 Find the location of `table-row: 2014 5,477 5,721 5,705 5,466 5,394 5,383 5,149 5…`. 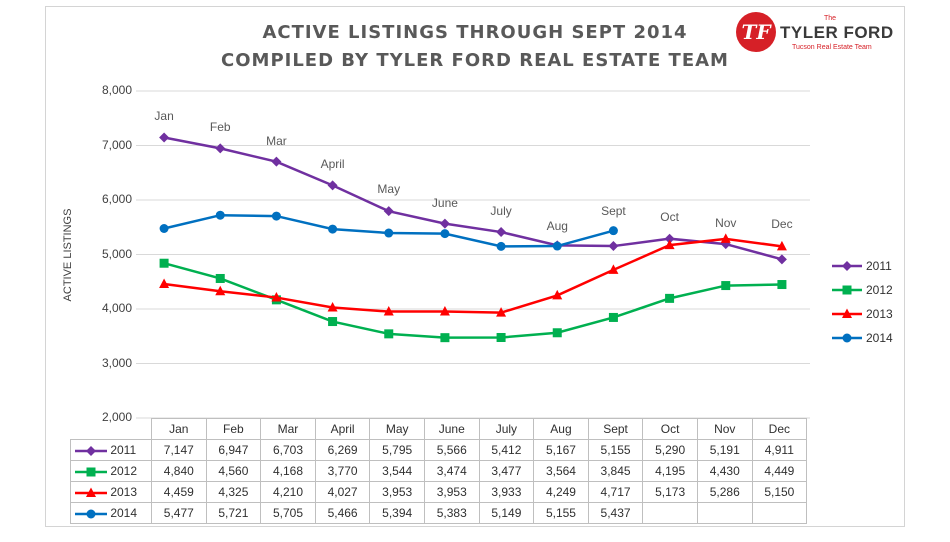

table-row: 2014 5,477 5,721 5,705 5,466 5,394 5,383 5,149 5… is located at coordinates (439, 513).